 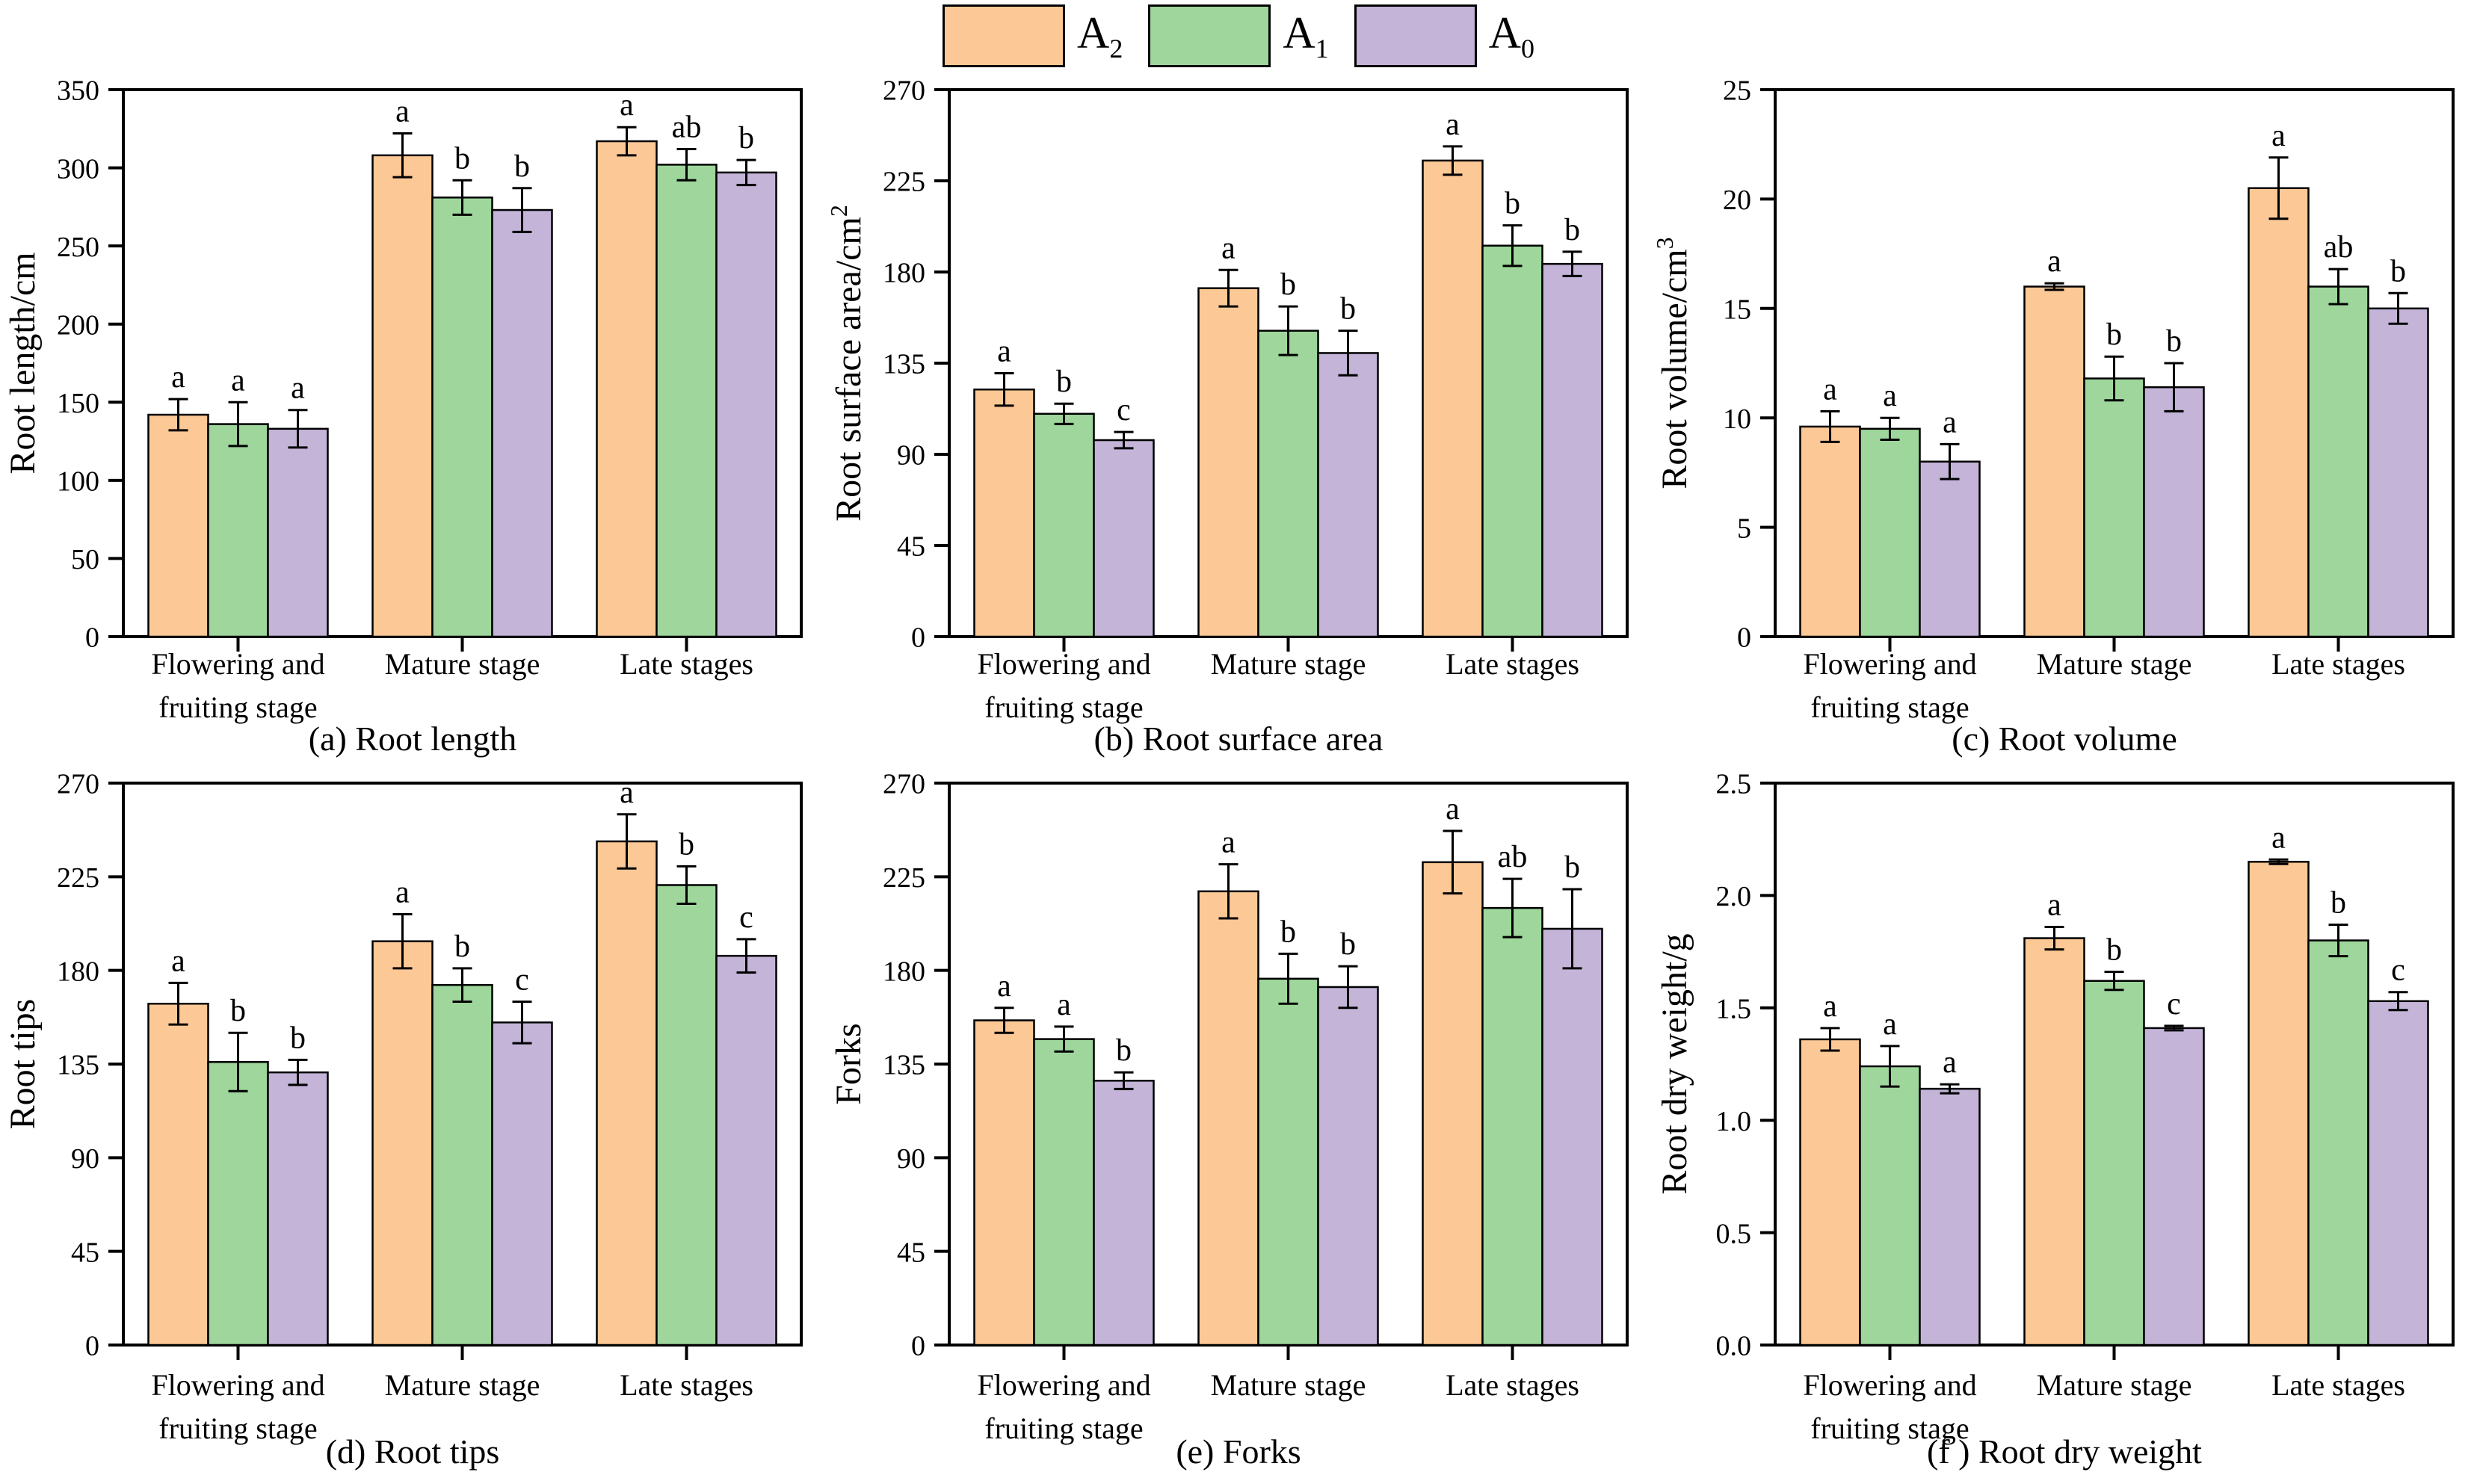 What do you see at coordinates (848, 364) in the screenshot?
I see `y-axis-title: Root surface area/cm2` at bounding box center [848, 364].